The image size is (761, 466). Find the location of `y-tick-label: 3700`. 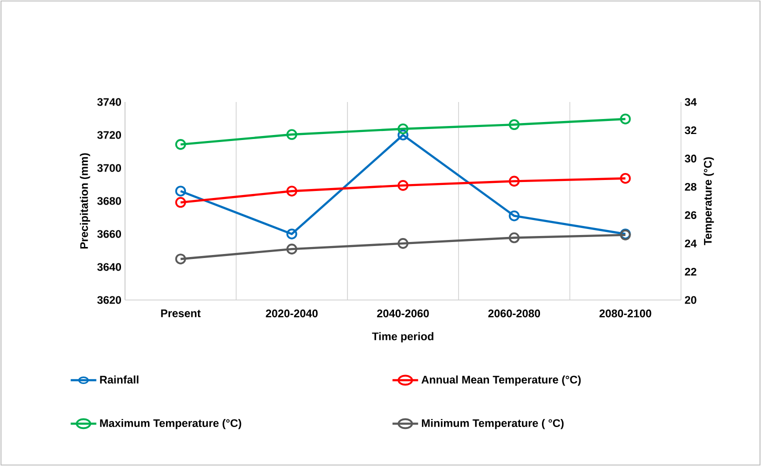

y-tick-label: 3700 is located at coordinates (109, 168).